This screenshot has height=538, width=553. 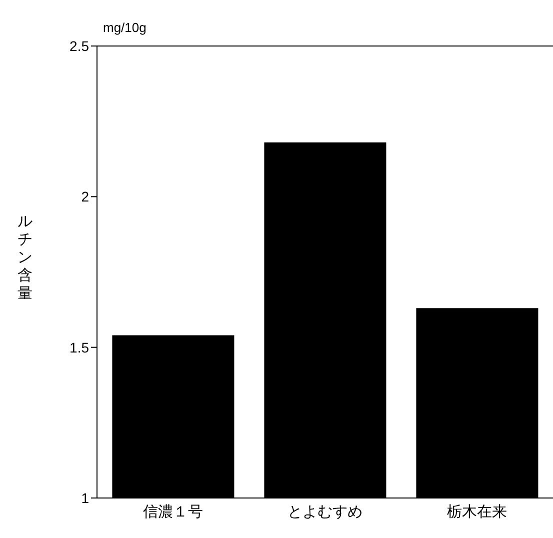 What do you see at coordinates (85, 498) in the screenshot?
I see `y-tick-label: 1` at bounding box center [85, 498].